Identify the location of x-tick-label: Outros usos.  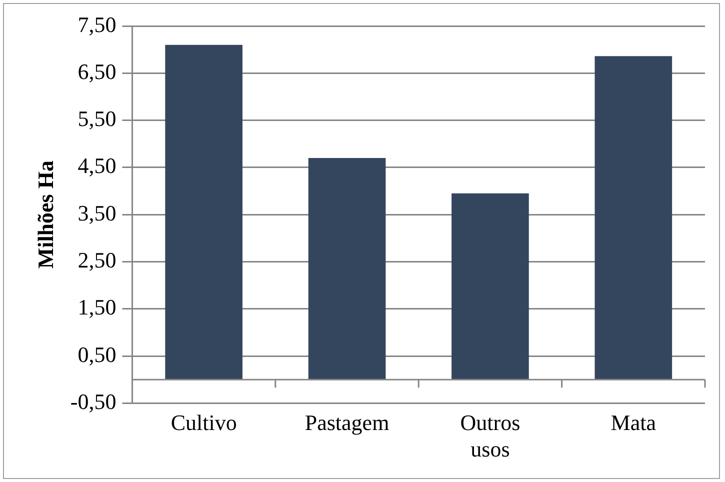
(490, 436).